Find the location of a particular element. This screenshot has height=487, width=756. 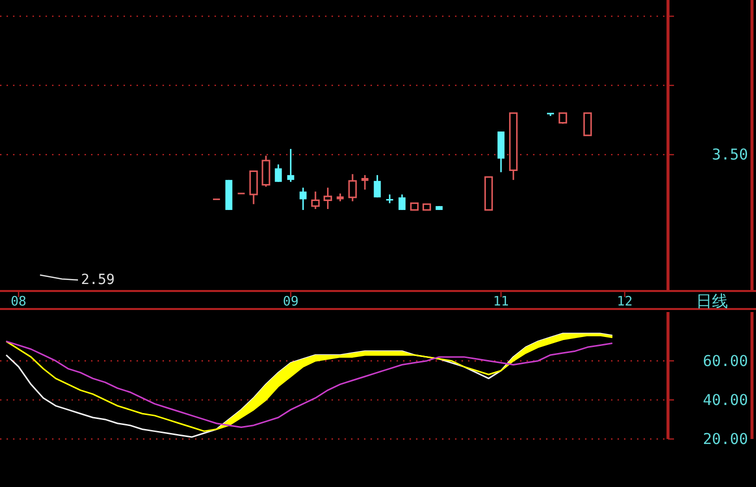

y-tick-label: 40.00 is located at coordinates (725, 399).